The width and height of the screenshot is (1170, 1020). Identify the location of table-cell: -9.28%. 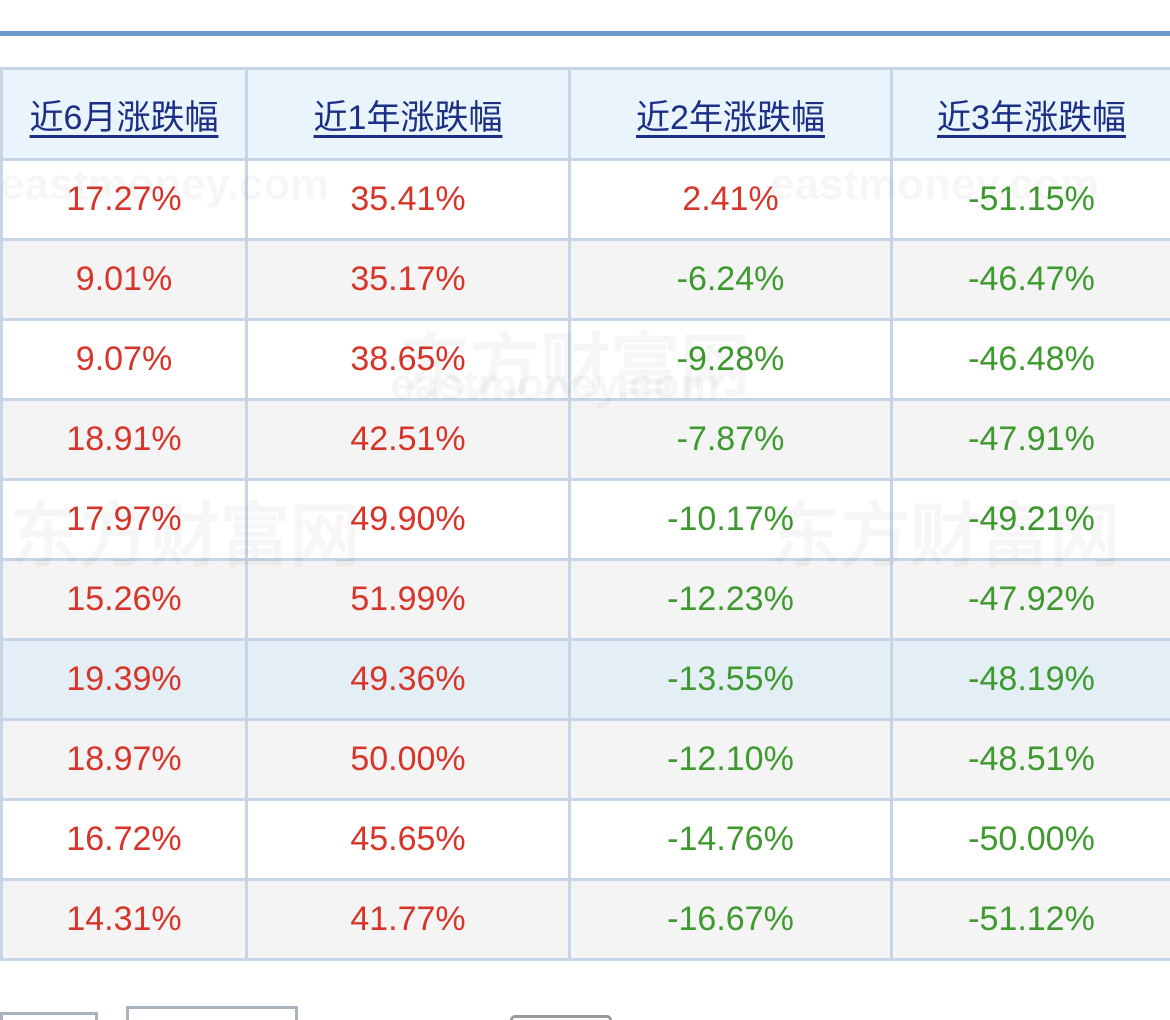
(730, 359).